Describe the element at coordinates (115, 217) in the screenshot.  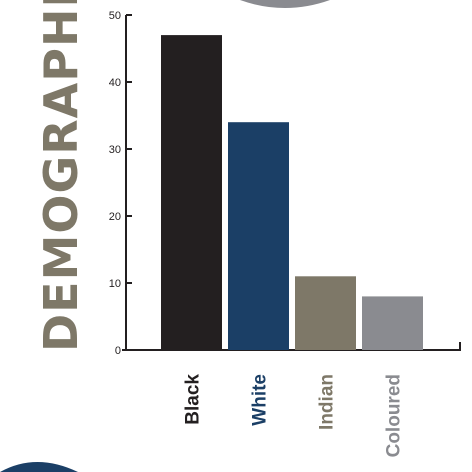
I see `y-tick-label-20: 20` at that location.